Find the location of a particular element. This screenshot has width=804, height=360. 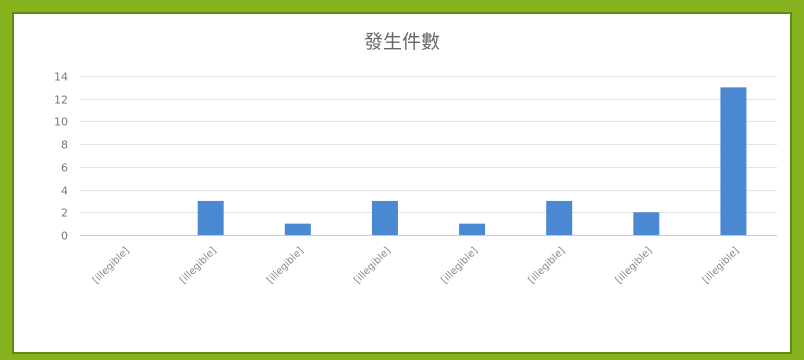

y-tick-label: 2 is located at coordinates (64, 213).